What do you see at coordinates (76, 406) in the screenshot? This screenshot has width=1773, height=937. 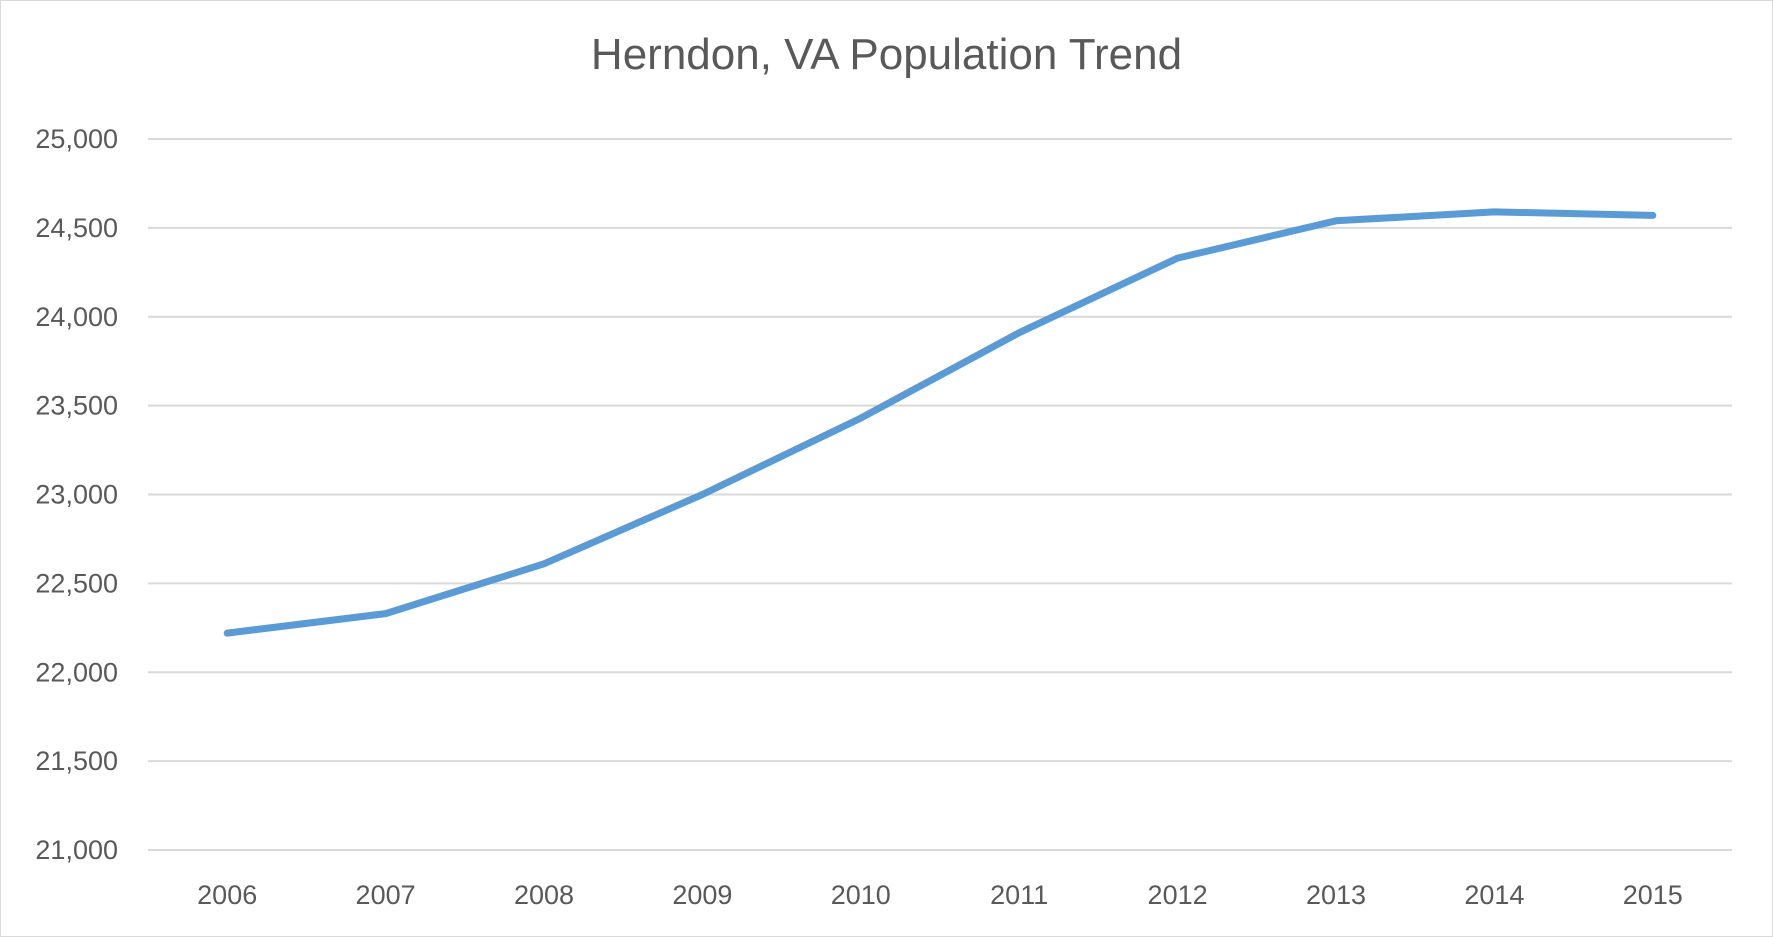 I see `y-tick-label: 23,500` at bounding box center [76, 406].